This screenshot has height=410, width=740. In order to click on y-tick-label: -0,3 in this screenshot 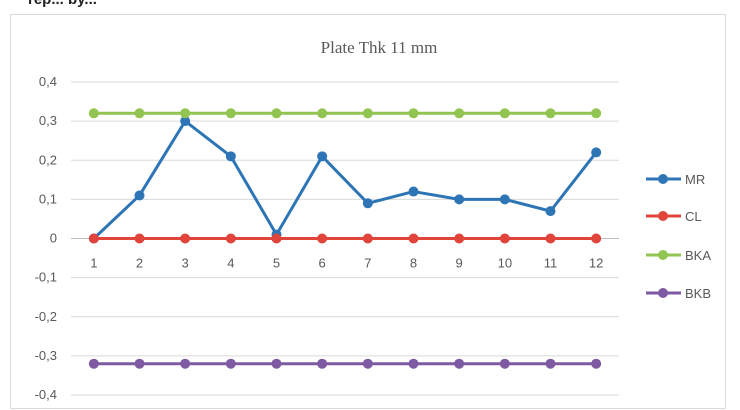, I will do `click(46, 355)`.